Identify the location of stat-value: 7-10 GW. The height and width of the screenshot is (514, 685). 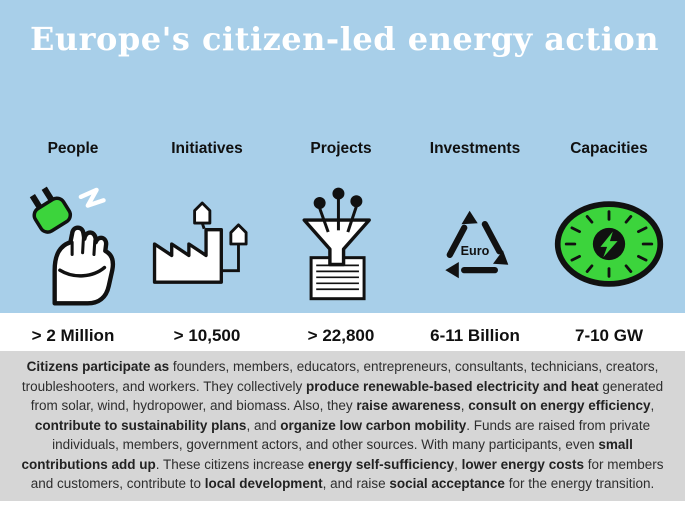
(609, 335).